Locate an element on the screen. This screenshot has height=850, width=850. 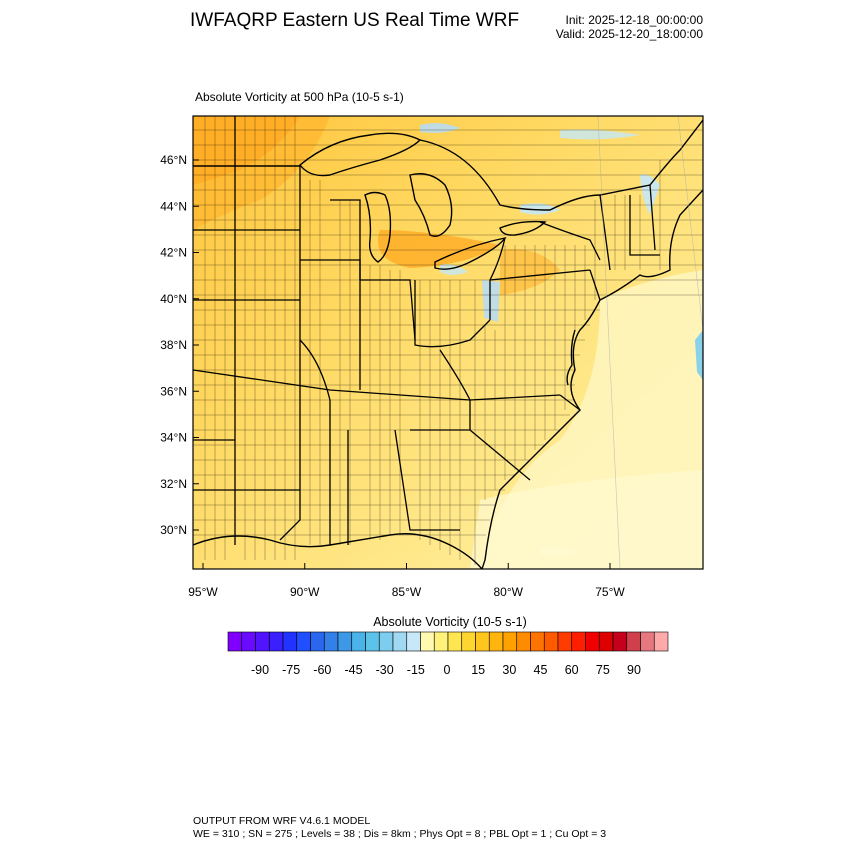
lon-tick-label: 75°W is located at coordinates (610, 592).